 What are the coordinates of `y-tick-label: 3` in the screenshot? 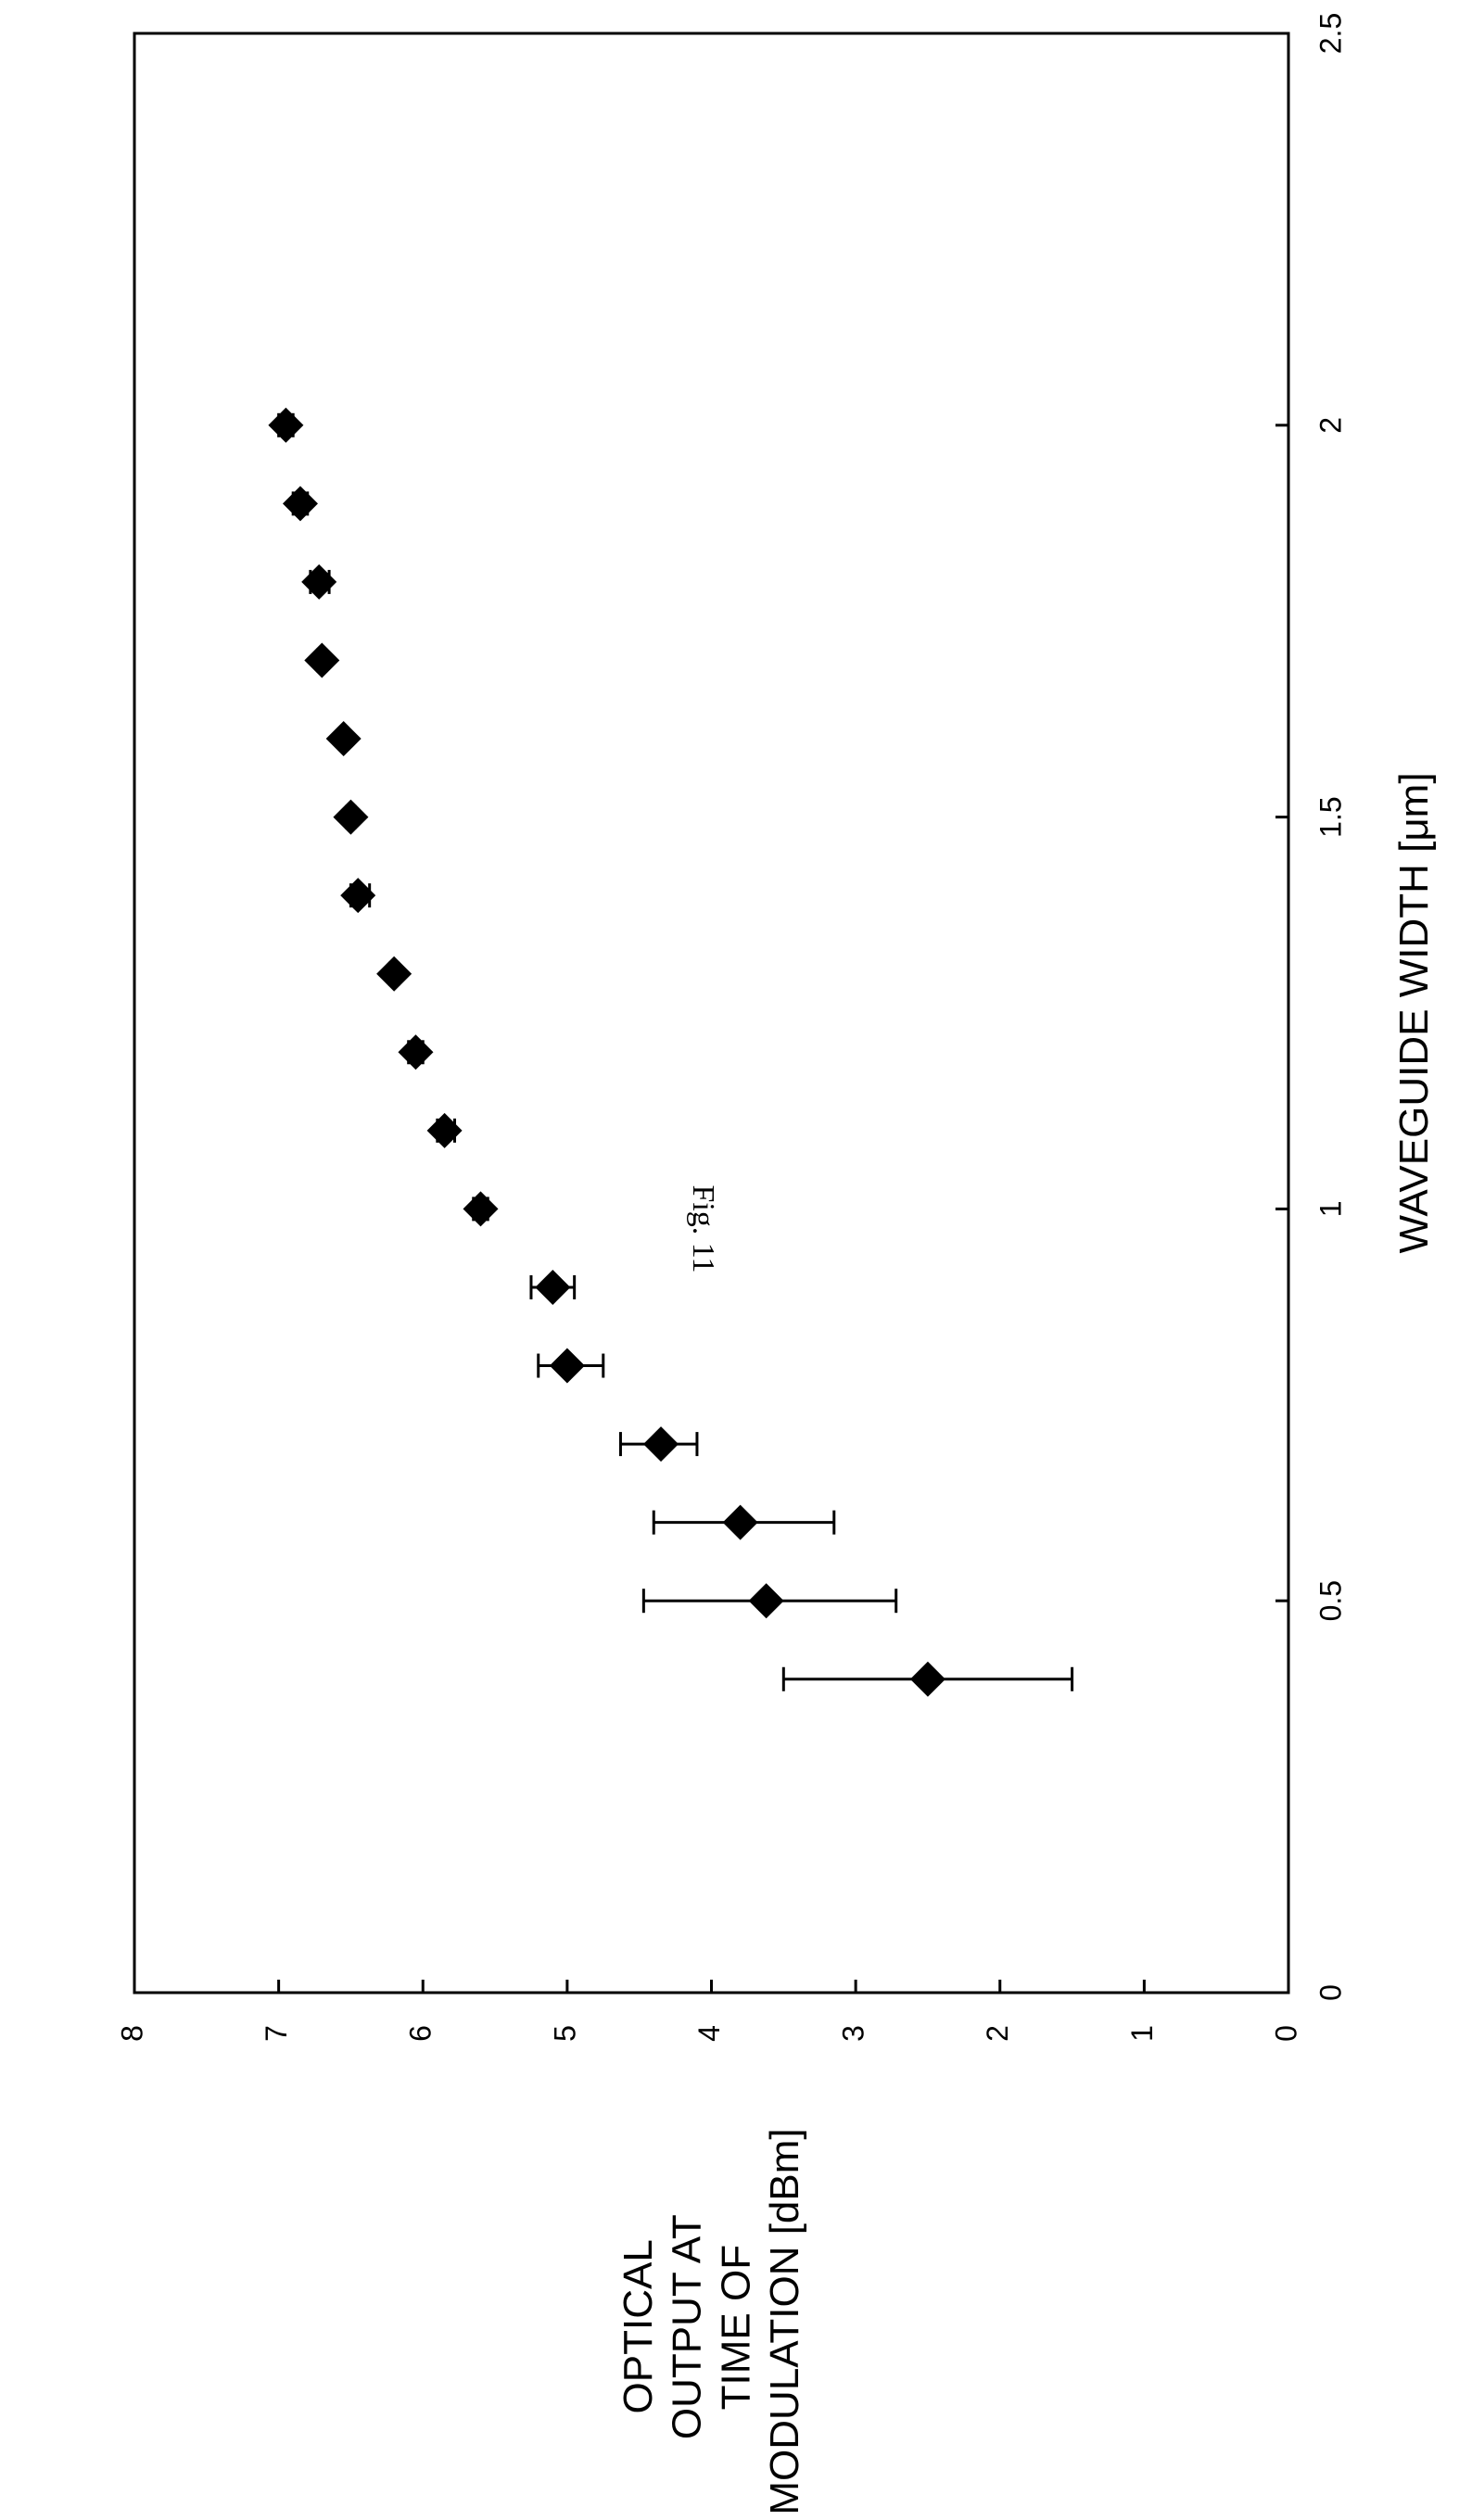 It's located at (853, 2033).